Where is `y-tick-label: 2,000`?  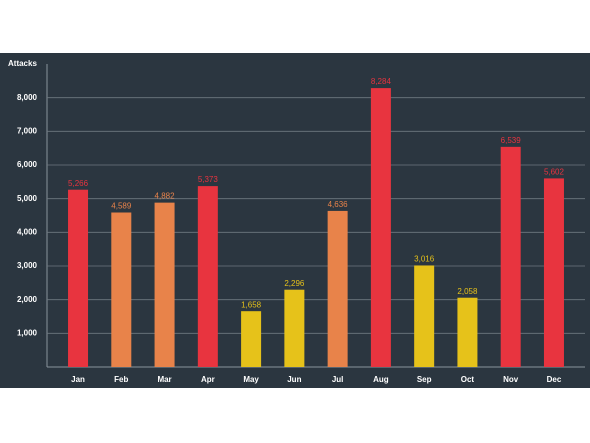 y-tick-label: 2,000 is located at coordinates (27, 299).